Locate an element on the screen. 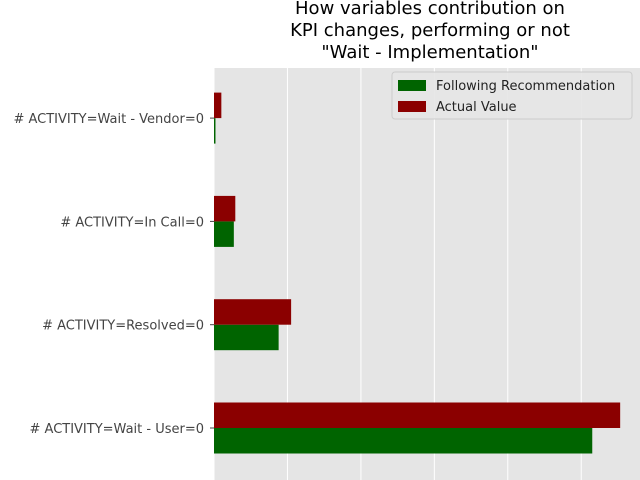 The width and height of the screenshot is (640, 480). y-tick-label-2: # ACTIVITY=In Call=0 is located at coordinates (132, 222).